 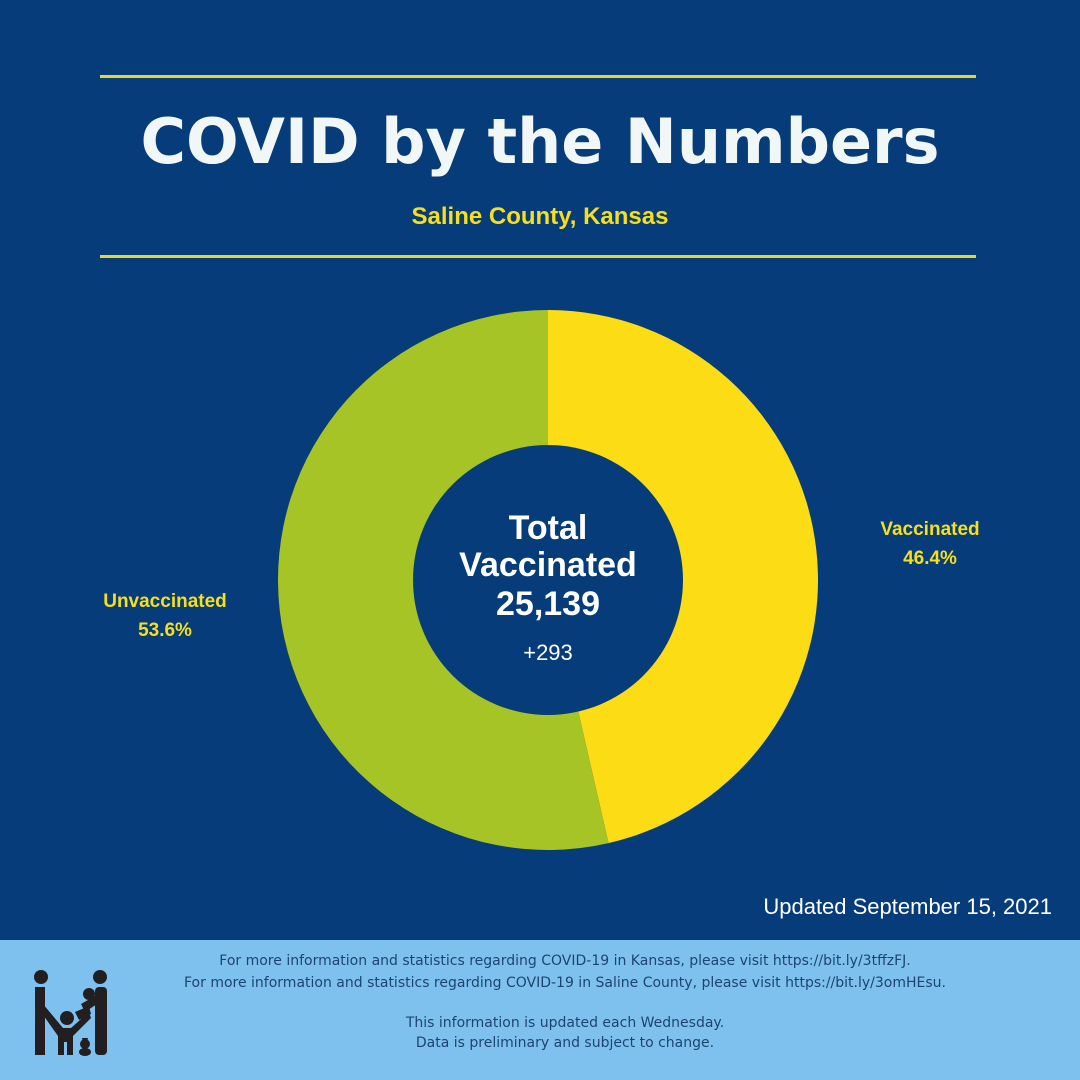 I want to click on vaccinated-label: Vaccinated 46.4%, so click(x=930, y=544).